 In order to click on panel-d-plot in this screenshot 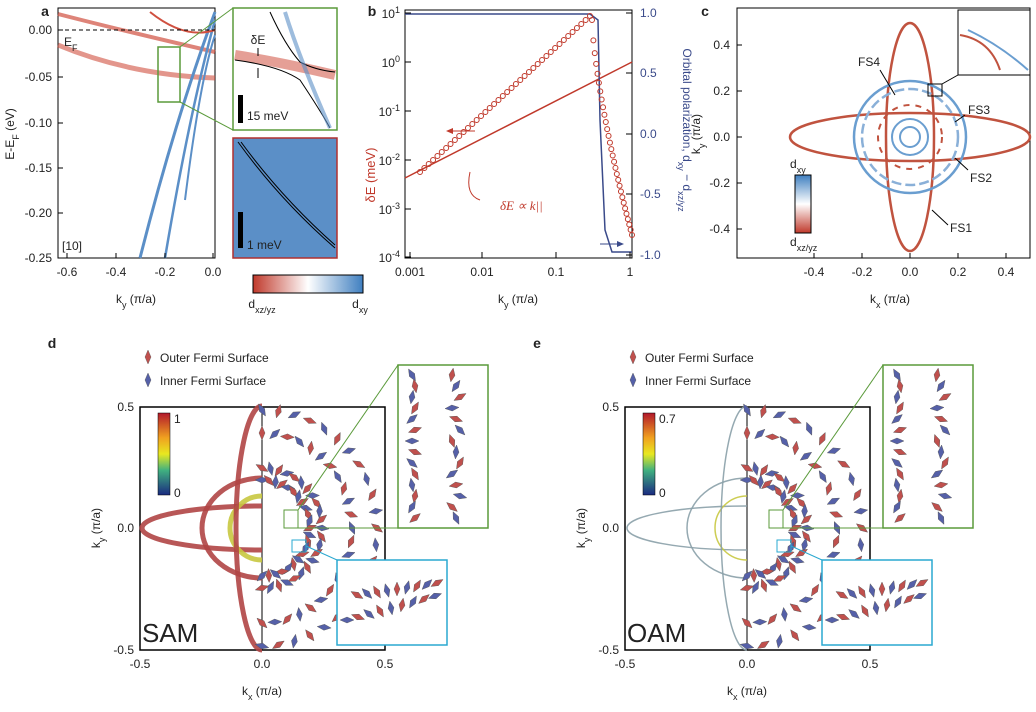, I will do `click(314, 501)`.